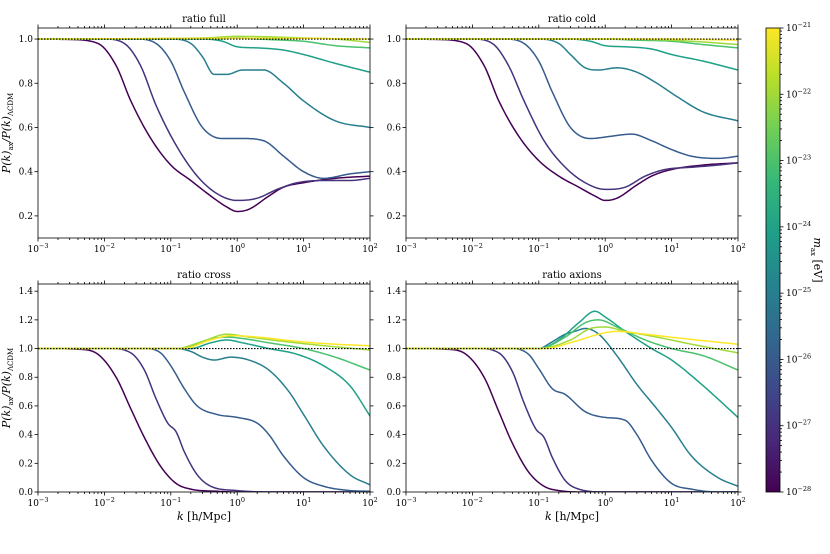 This screenshot has height=554, width=830. I want to click on colorbar-frame, so click(773, 260).